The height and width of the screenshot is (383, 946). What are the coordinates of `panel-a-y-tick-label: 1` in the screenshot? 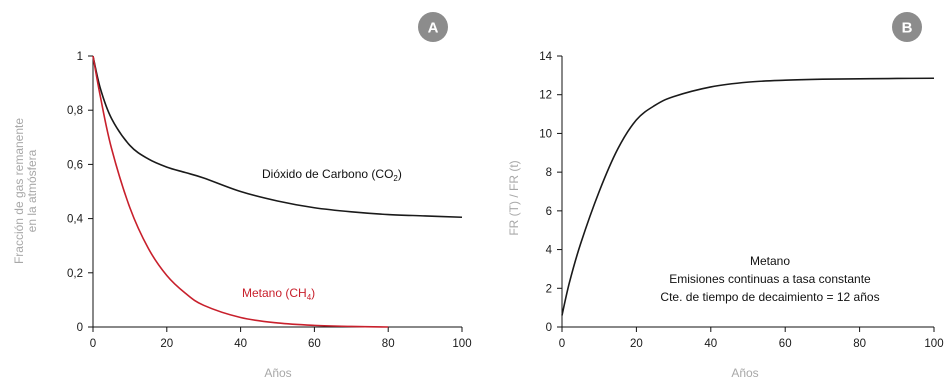 It's located at (80, 57).